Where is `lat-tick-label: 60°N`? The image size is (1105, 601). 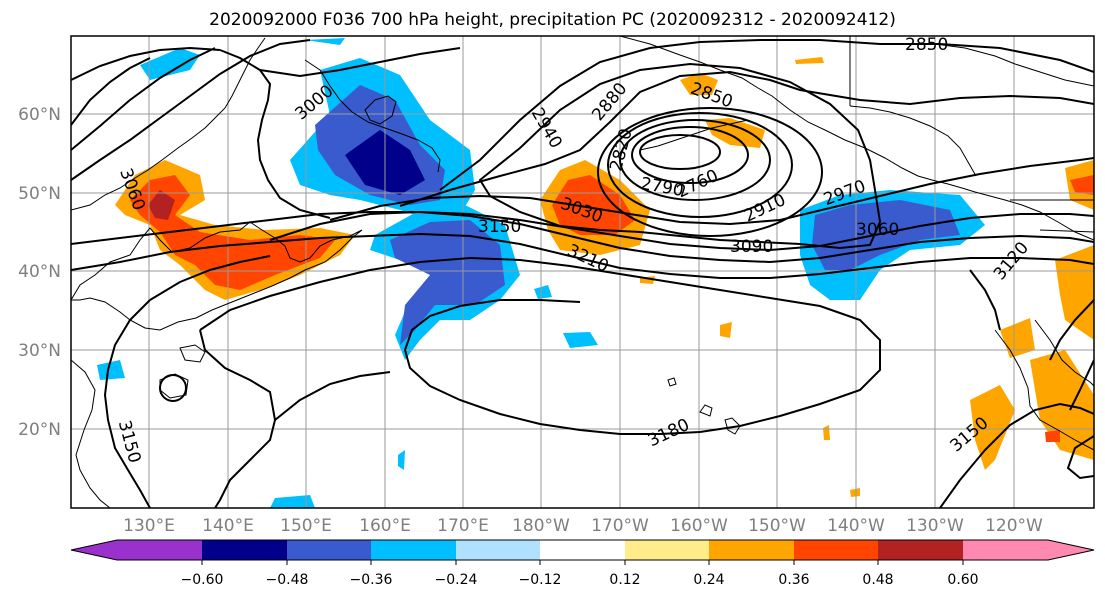
lat-tick-label: 60°N is located at coordinates (39, 115).